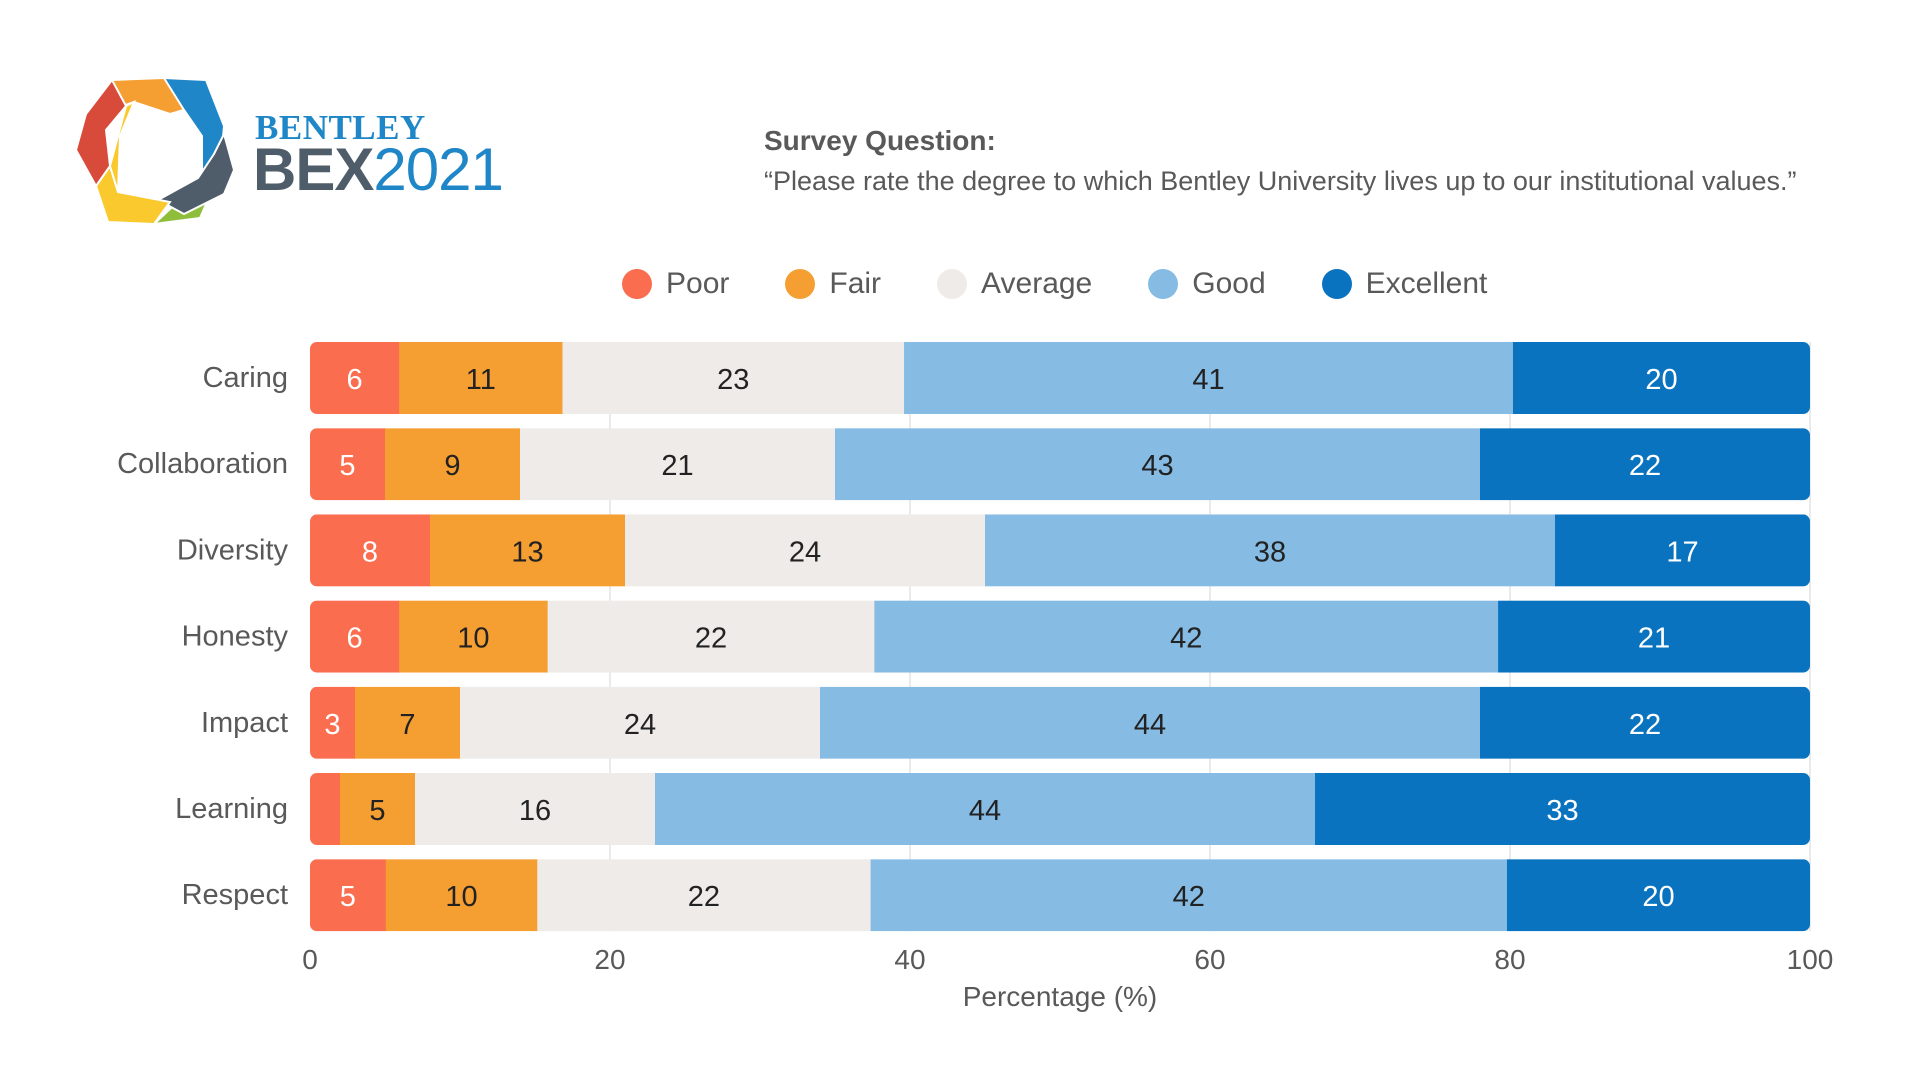 This screenshot has height=1080, width=1920. I want to click on data-label: 8, so click(370, 552).